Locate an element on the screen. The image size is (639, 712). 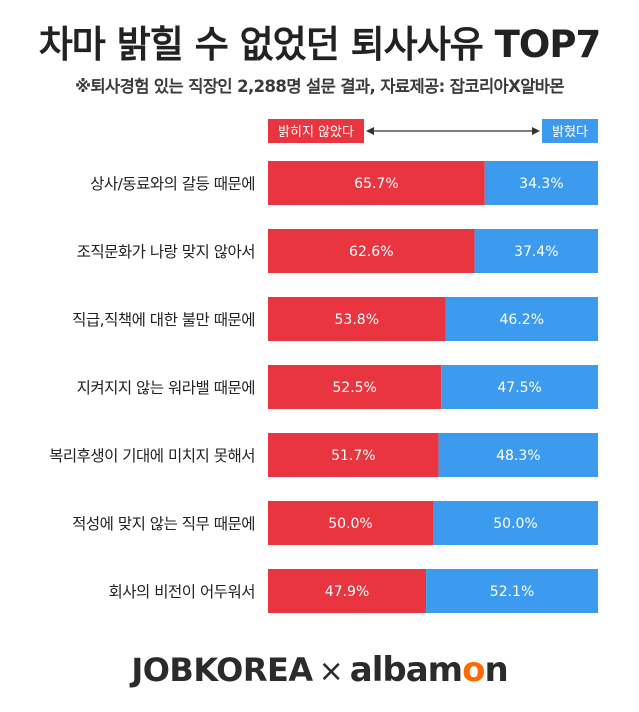
legend-label-revealed: 밝혔다 is located at coordinates (570, 132).